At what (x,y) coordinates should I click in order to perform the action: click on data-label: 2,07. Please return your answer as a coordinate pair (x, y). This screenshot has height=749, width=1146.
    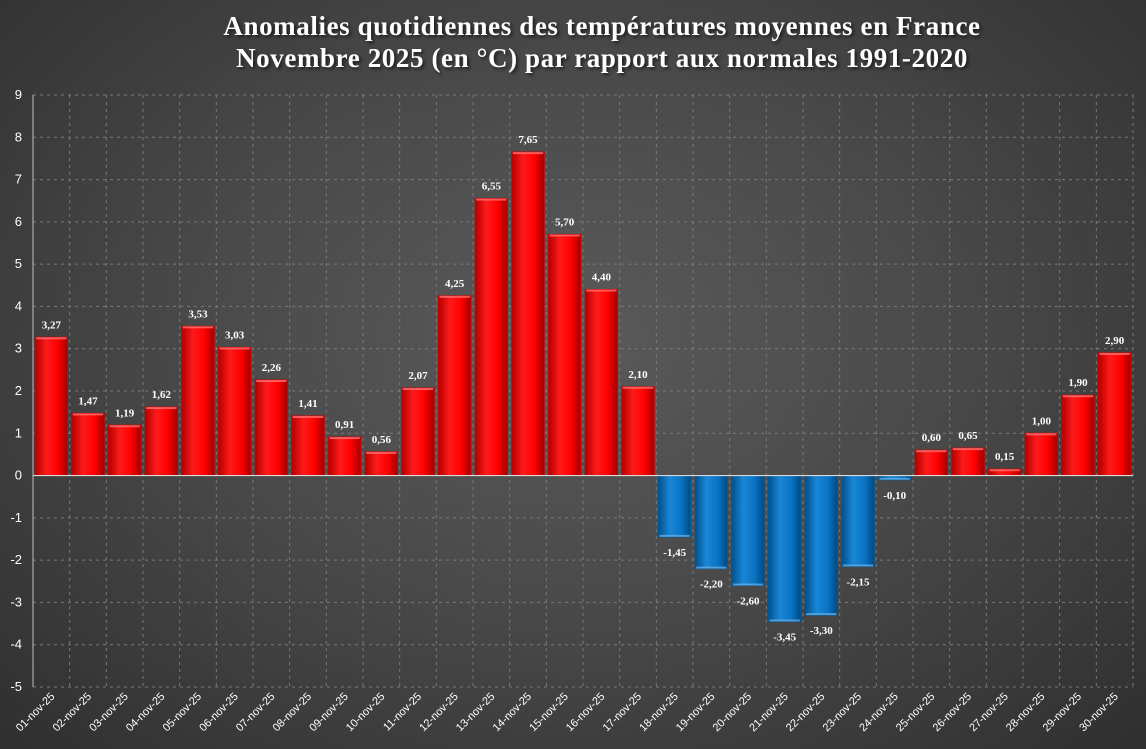
    Looking at the image, I should click on (418, 376).